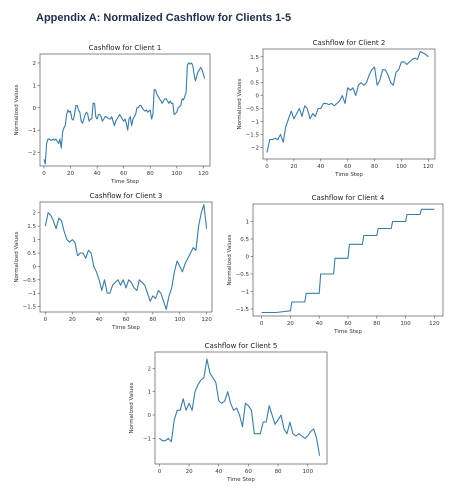  What do you see at coordinates (125, 48) in the screenshot?
I see `chart-title: Cashflow for Client 1` at bounding box center [125, 48].